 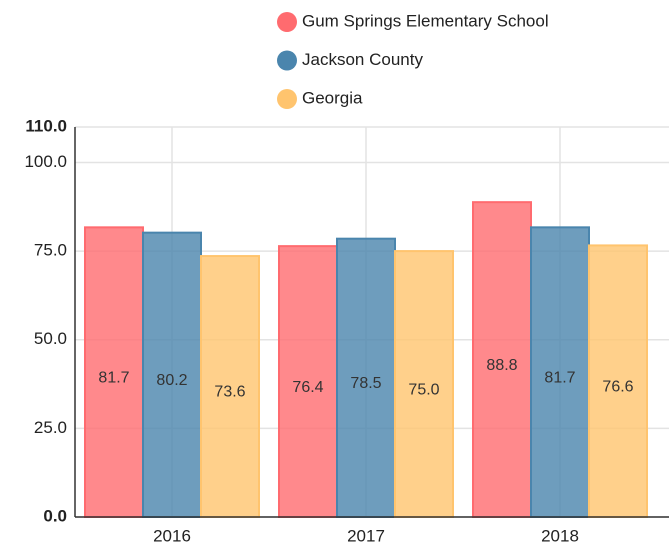 What do you see at coordinates (55, 515) in the screenshot?
I see `y-tick-label: 0.0` at bounding box center [55, 515].